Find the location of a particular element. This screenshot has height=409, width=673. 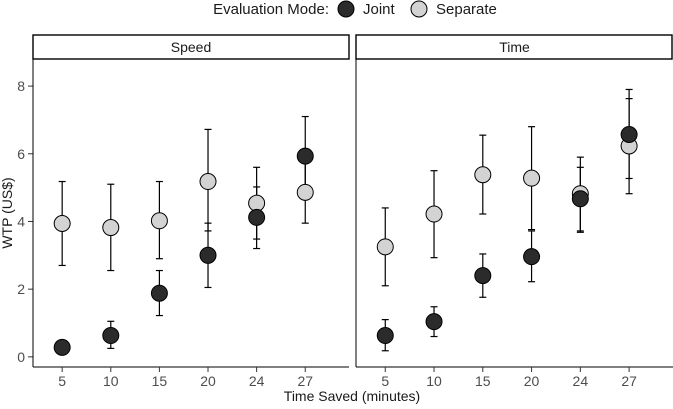

legend-marker-separate is located at coordinates (419, 9).